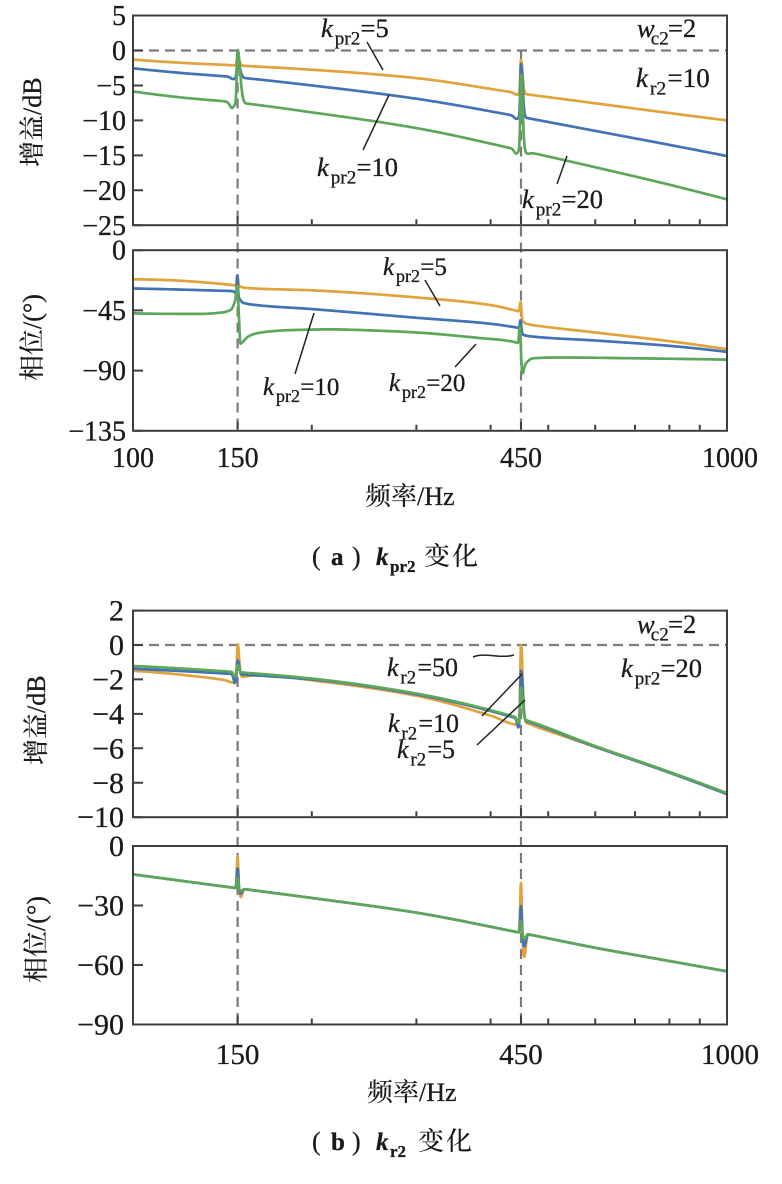 This screenshot has height=1184, width=782. Describe the element at coordinates (104, 191) in the screenshot. I see `svg-text: −20` at that location.